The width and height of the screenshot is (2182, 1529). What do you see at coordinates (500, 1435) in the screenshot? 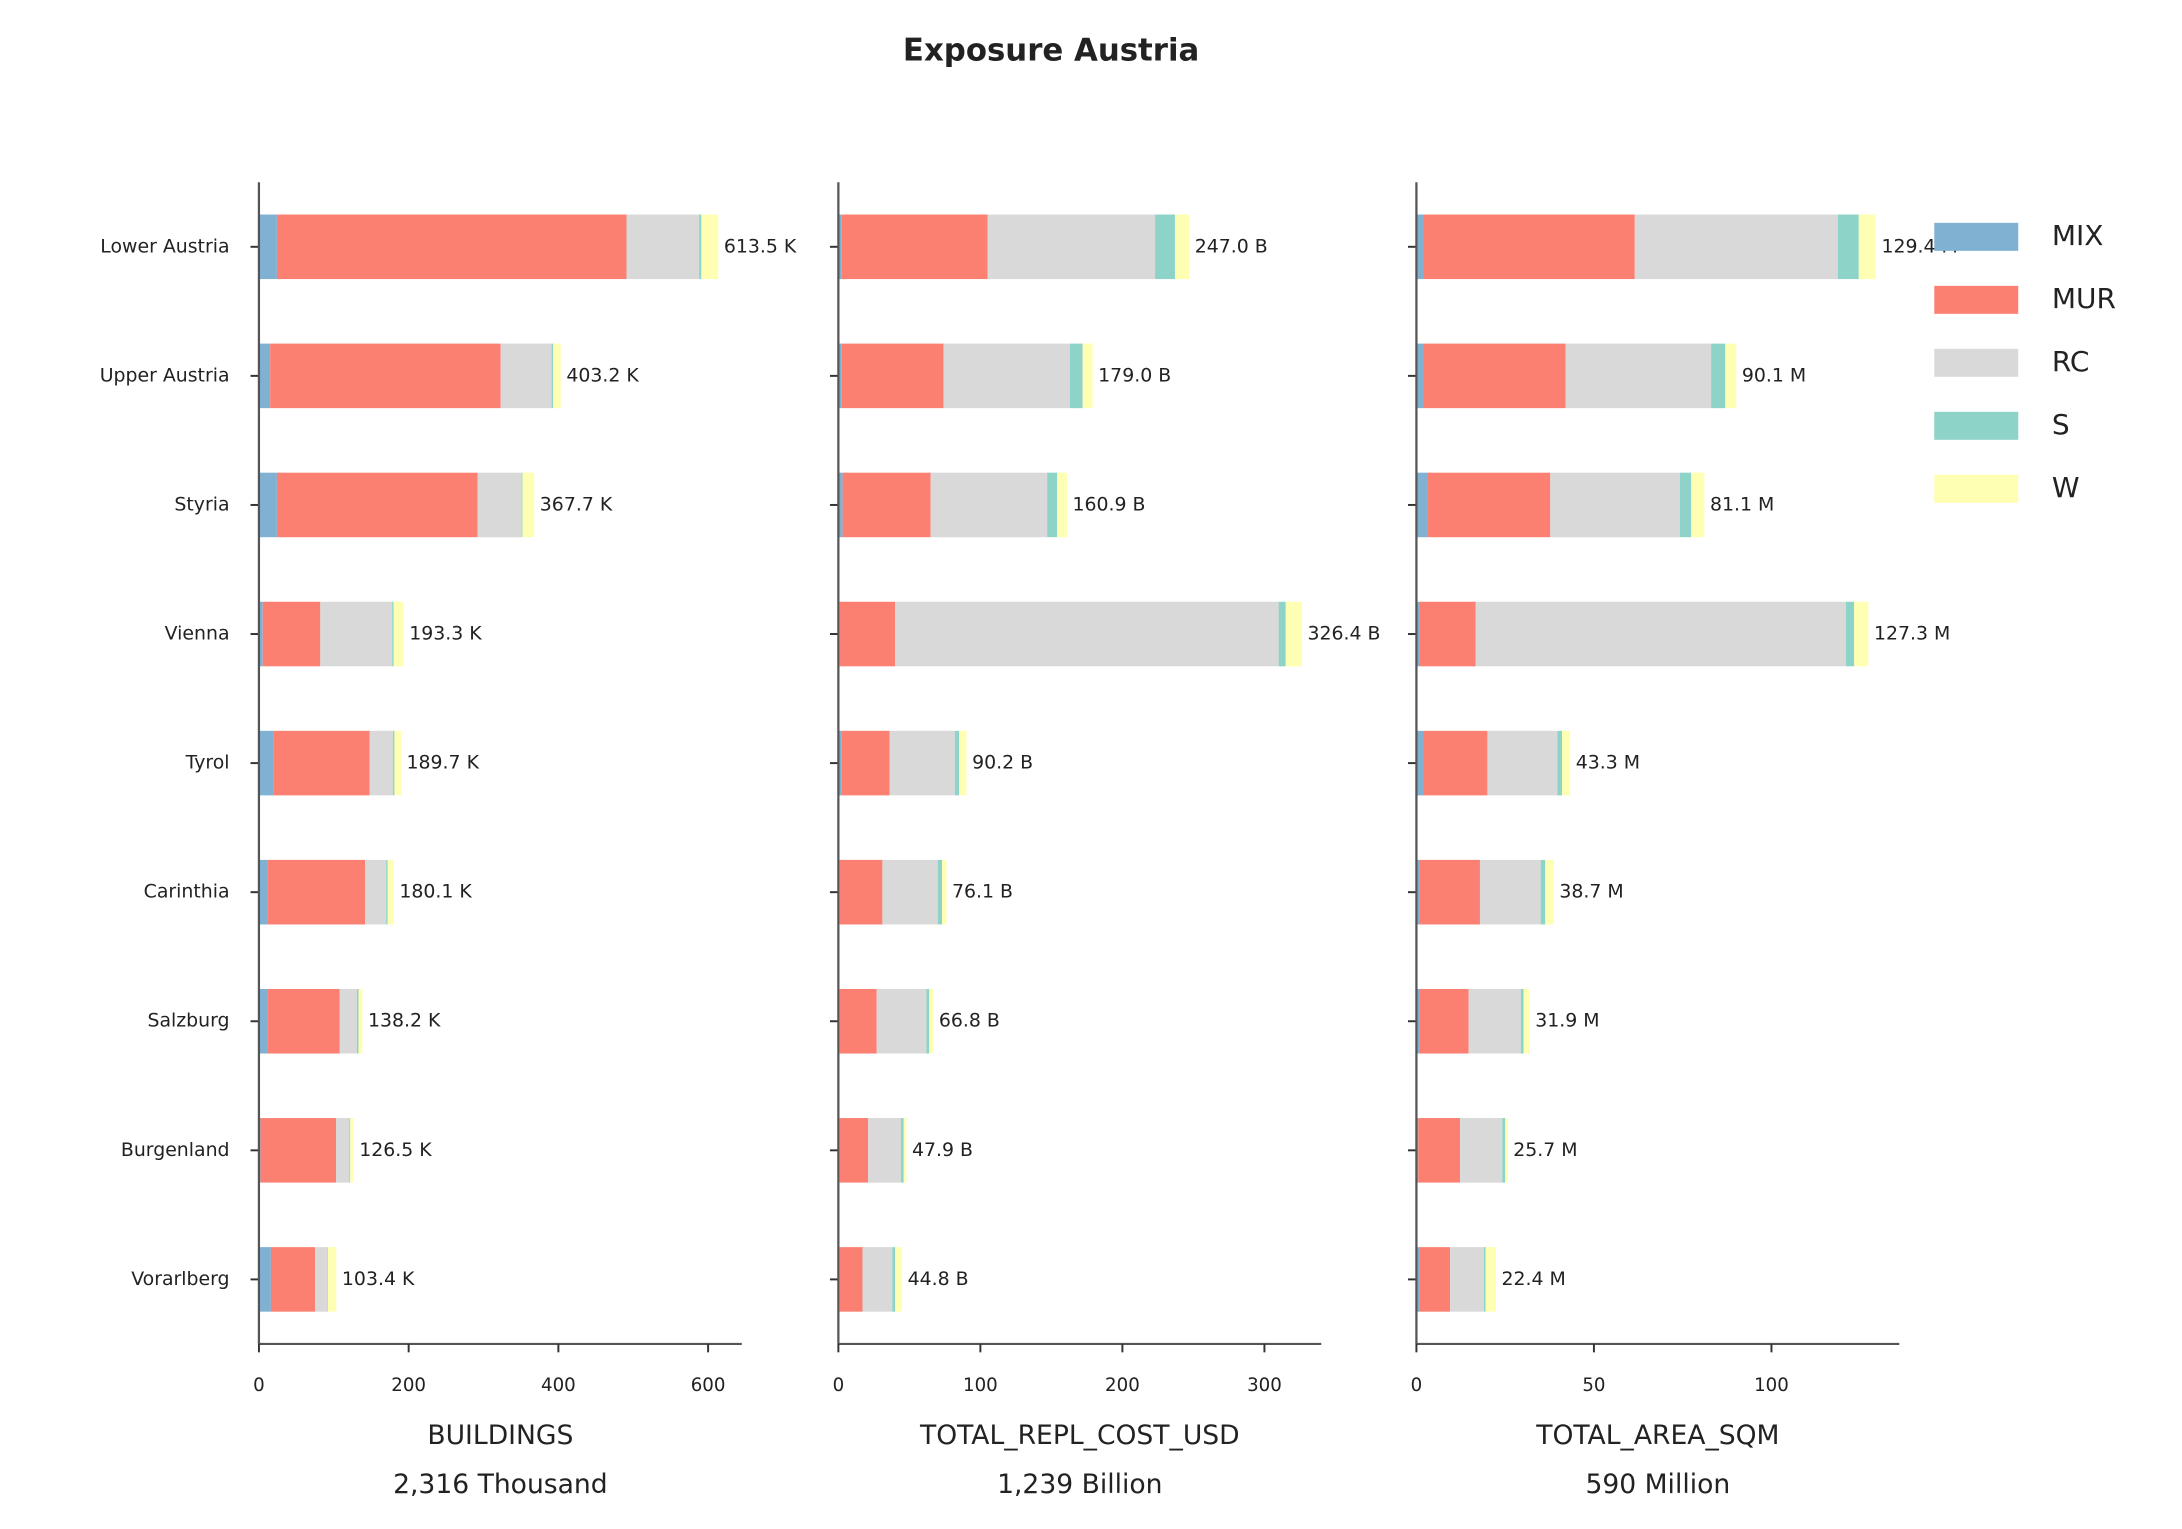
I see `x-axis-label: BUILDINGS` at bounding box center [500, 1435].